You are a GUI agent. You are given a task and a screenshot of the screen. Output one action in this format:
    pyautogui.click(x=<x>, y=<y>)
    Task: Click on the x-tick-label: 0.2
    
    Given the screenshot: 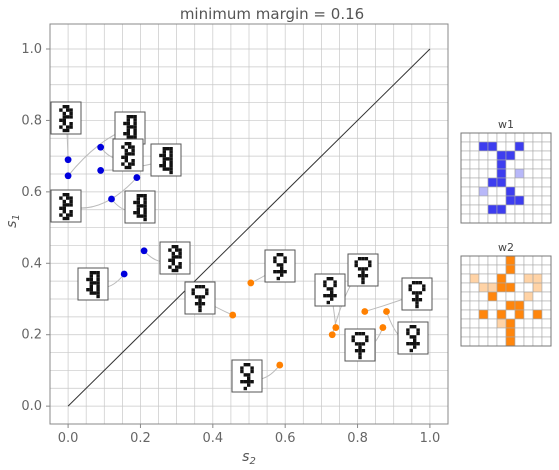 What is the action you would take?
    pyautogui.click(x=140, y=438)
    